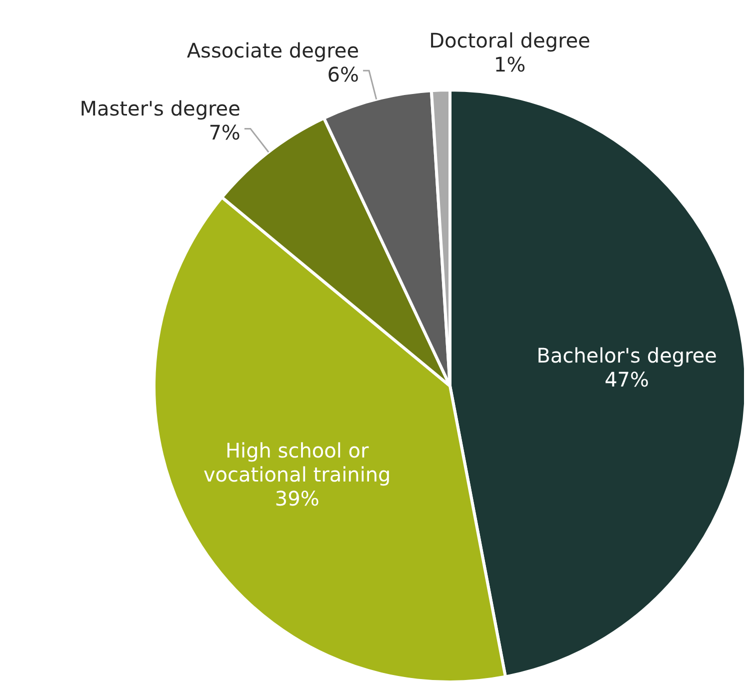 The height and width of the screenshot is (692, 752). Describe the element at coordinates (343, 75) in the screenshot. I see `data-label: 6%` at that location.